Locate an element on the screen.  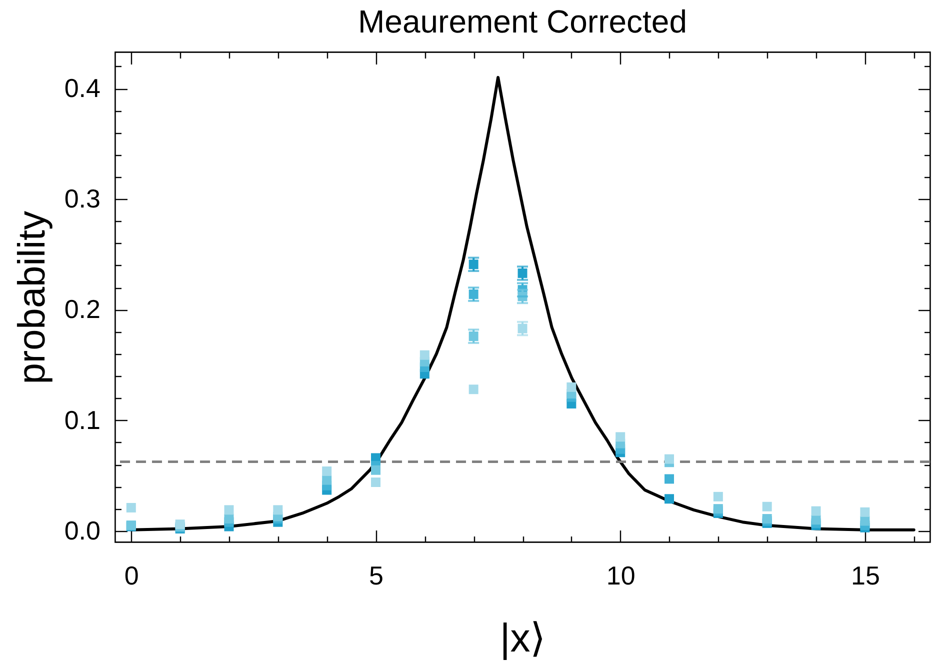
y-tick-label: 0.1 is located at coordinates (82, 419).